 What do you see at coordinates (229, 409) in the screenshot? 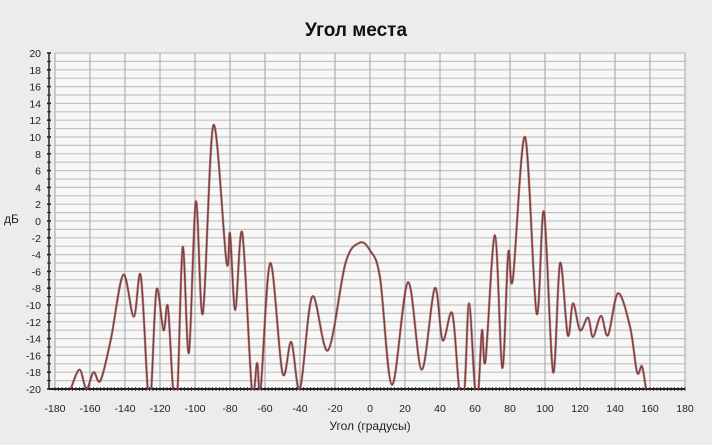
I see `x-tick-label: -80` at bounding box center [229, 409].